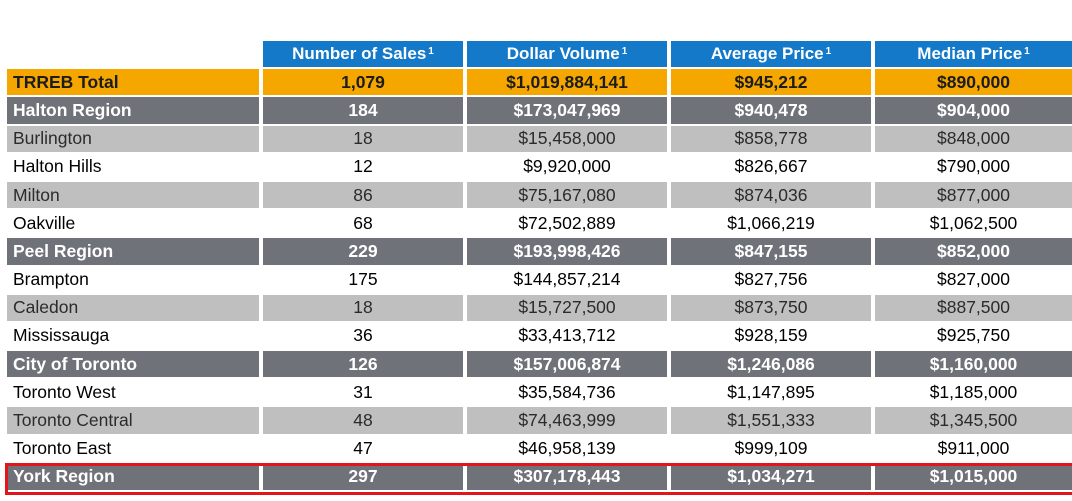  What do you see at coordinates (135, 337) in the screenshot?
I see `area-name-cell: Mississauga` at bounding box center [135, 337].